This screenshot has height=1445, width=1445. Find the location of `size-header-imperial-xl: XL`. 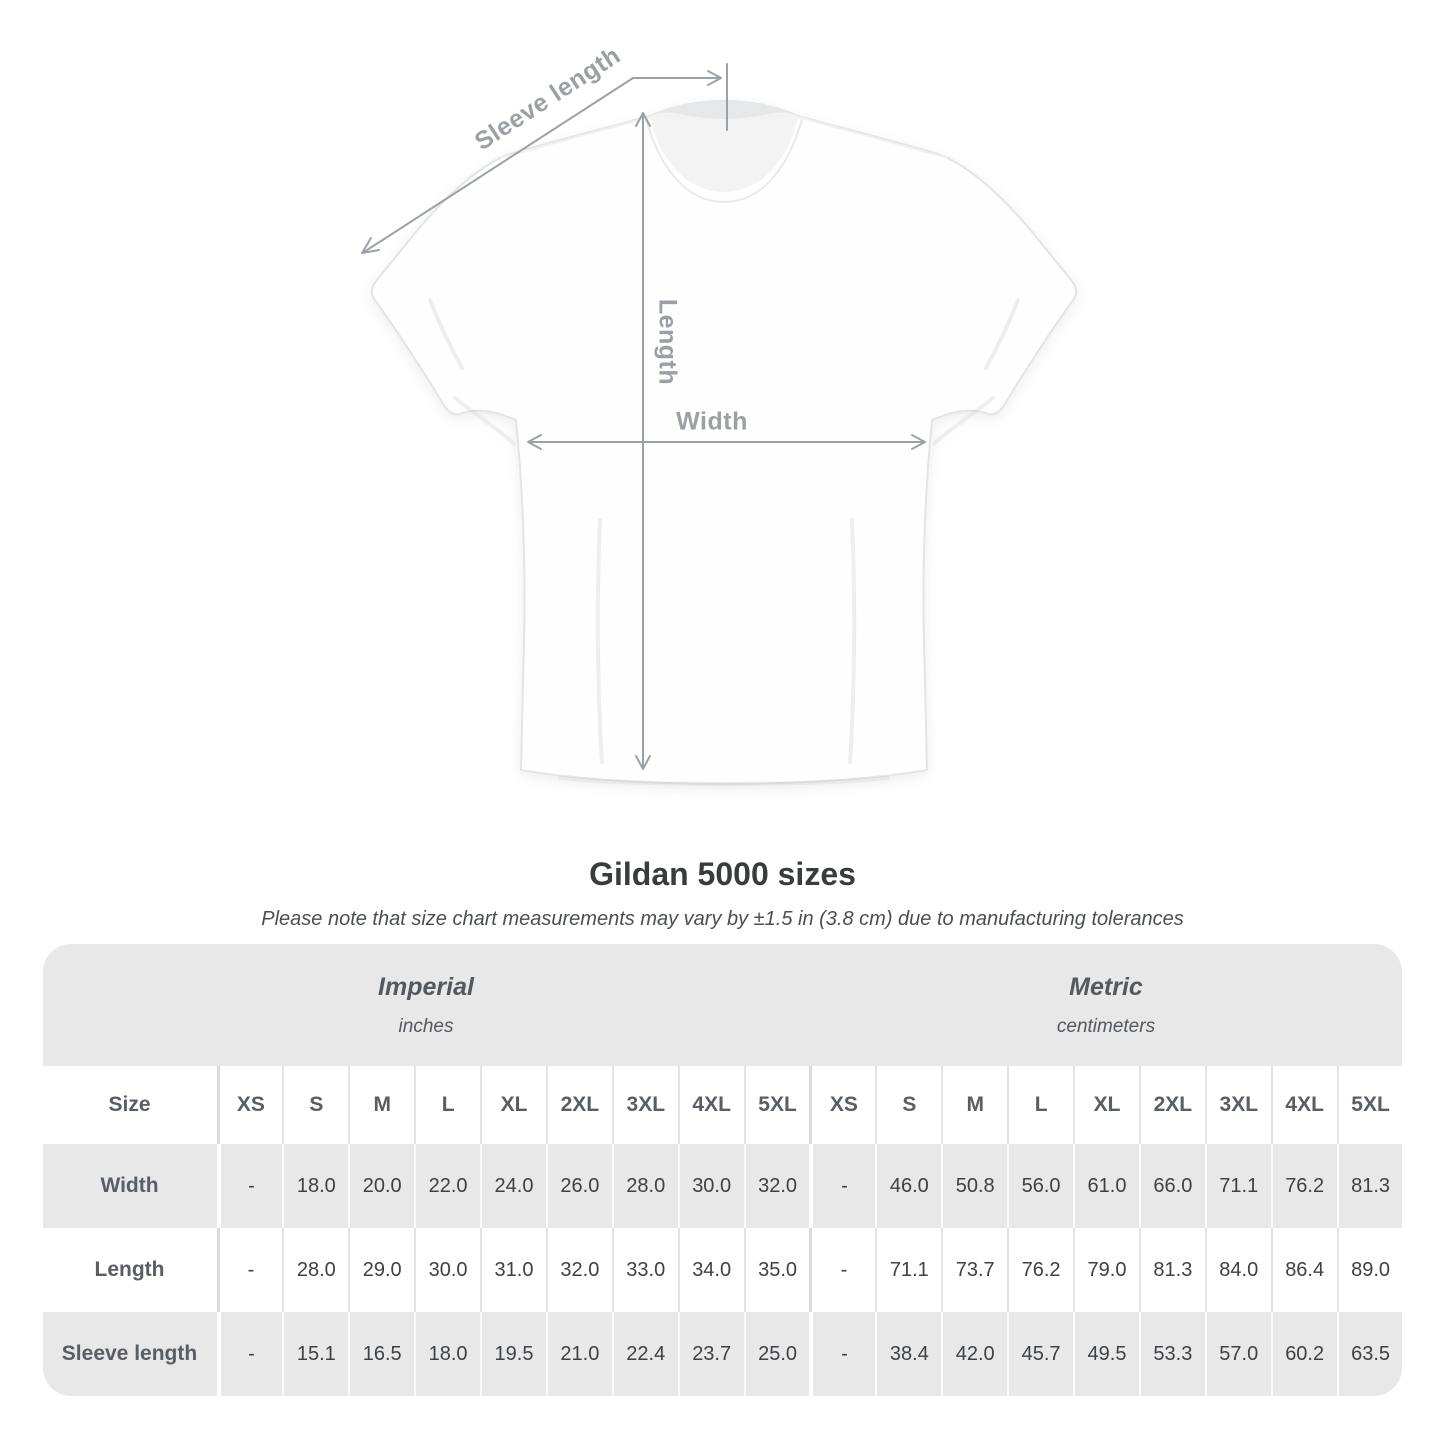

size-header-imperial-xl: XL is located at coordinates (513, 1105).